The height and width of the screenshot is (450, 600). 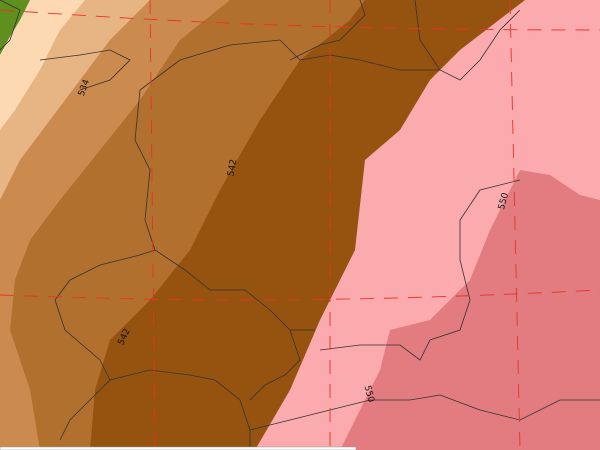 I want to click on contour-label-542-a: 542, so click(x=232, y=167).